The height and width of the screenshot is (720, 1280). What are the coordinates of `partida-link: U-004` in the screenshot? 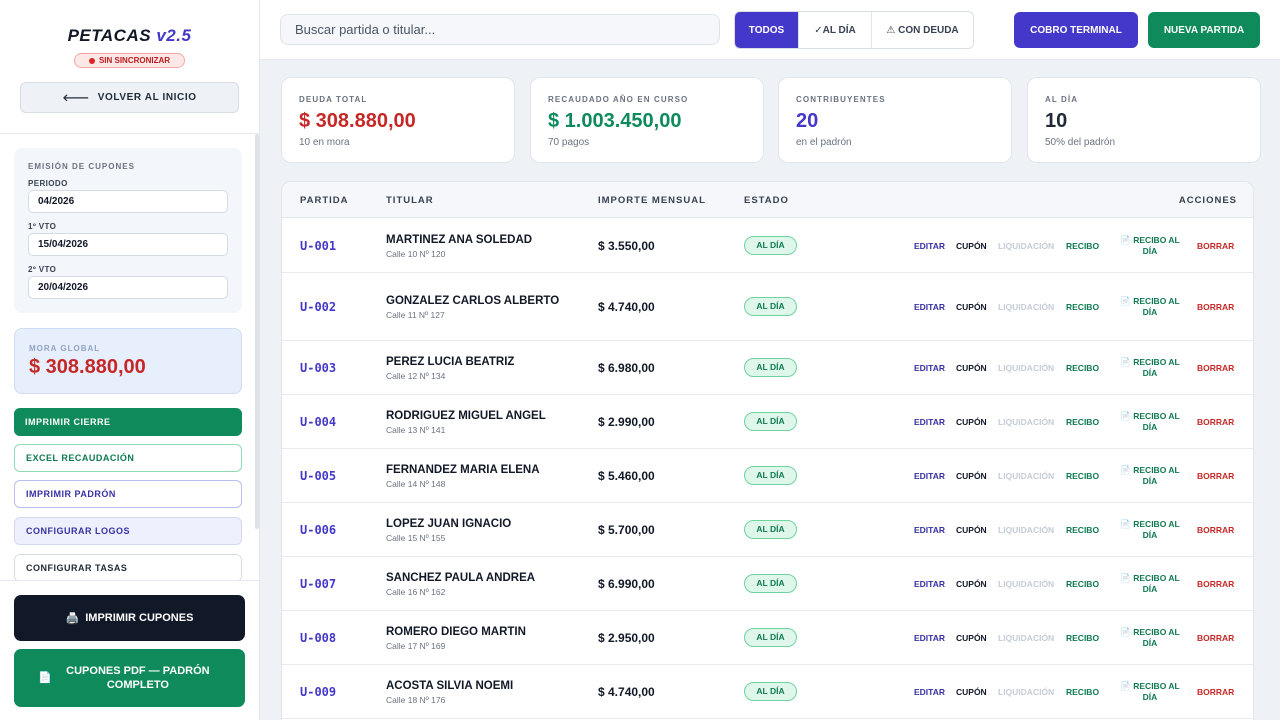 It's located at (318, 421).